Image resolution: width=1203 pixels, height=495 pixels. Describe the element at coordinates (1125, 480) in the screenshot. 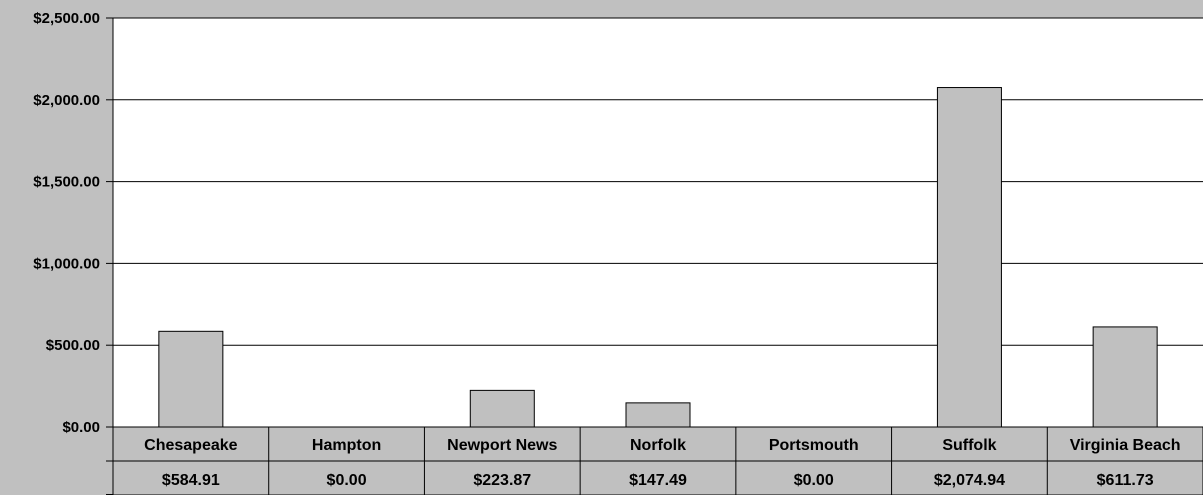

I see `value-label: $611.73` at that location.